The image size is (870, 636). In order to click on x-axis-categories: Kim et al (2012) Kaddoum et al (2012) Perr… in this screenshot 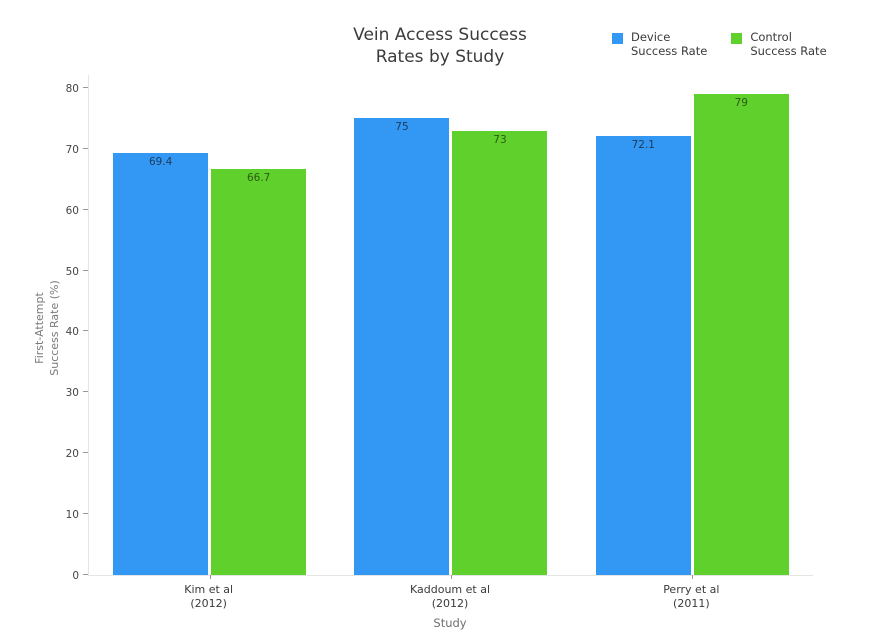, I will do `click(450, 597)`.